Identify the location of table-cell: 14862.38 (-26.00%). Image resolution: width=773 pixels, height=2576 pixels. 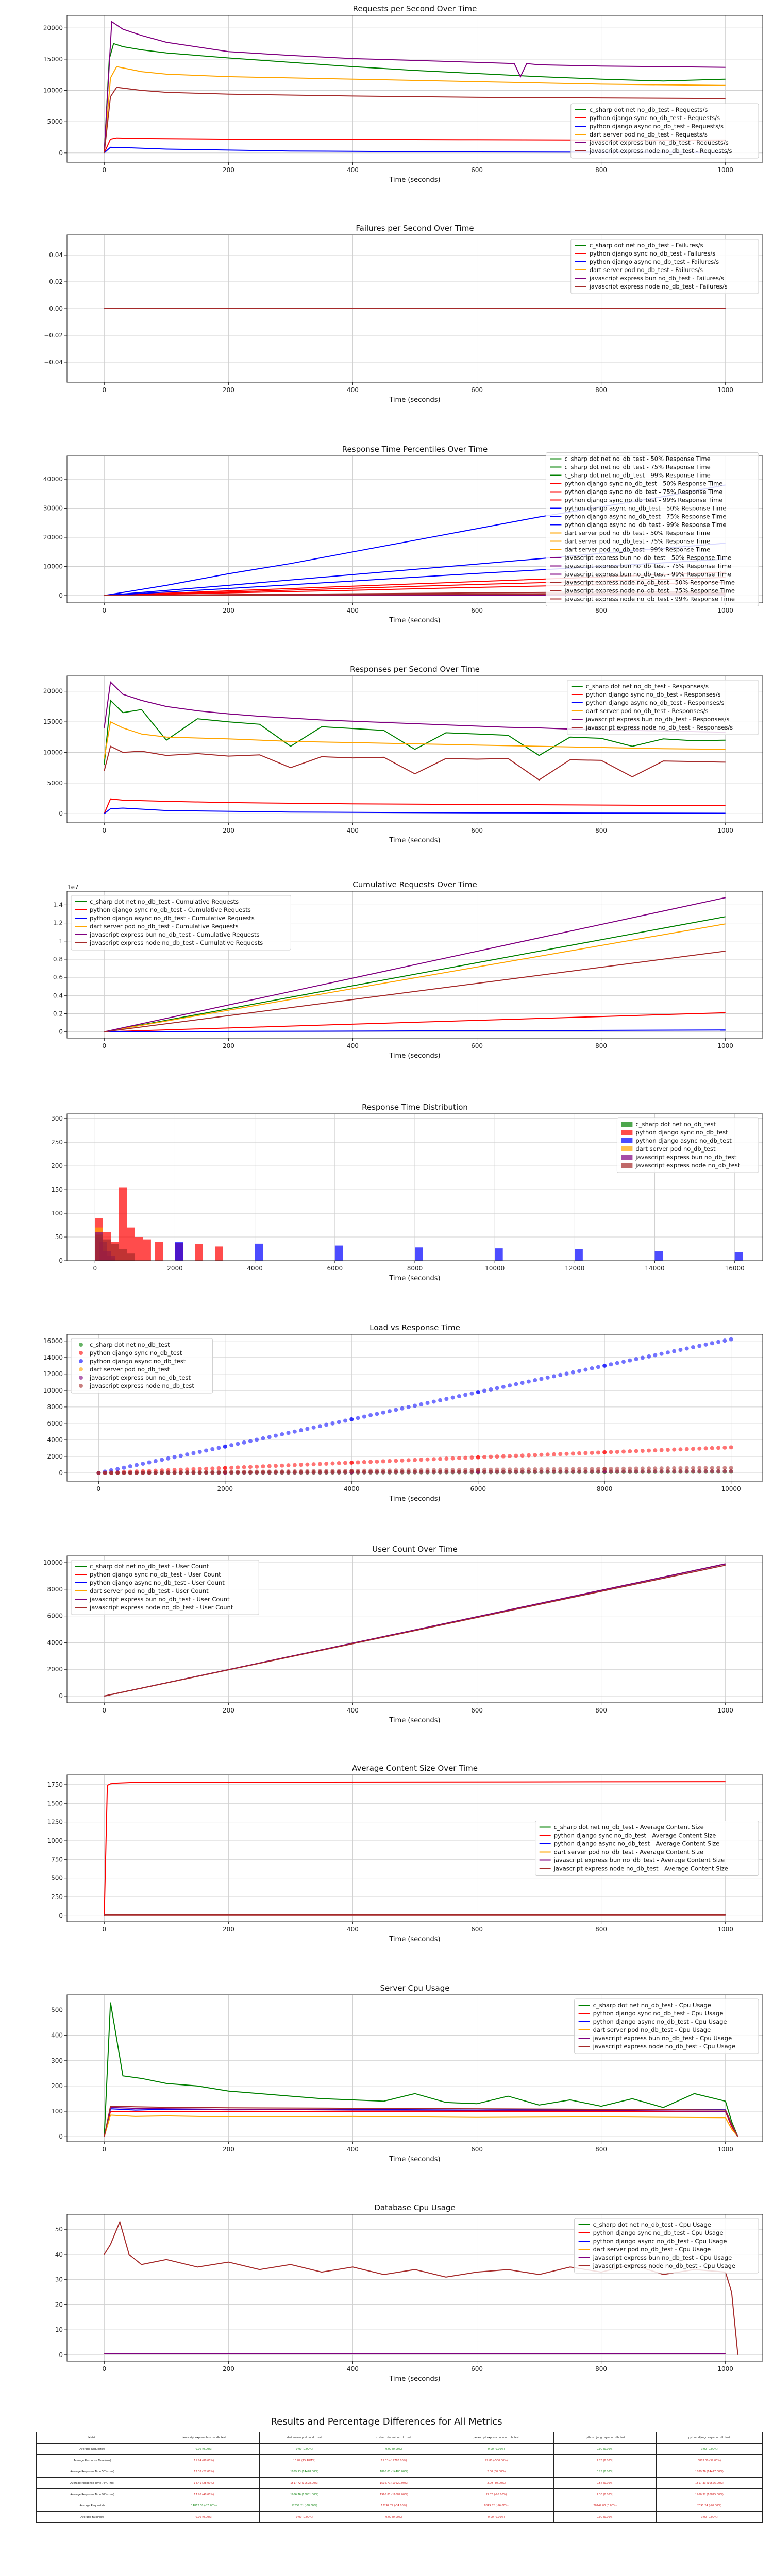
(204, 2506).